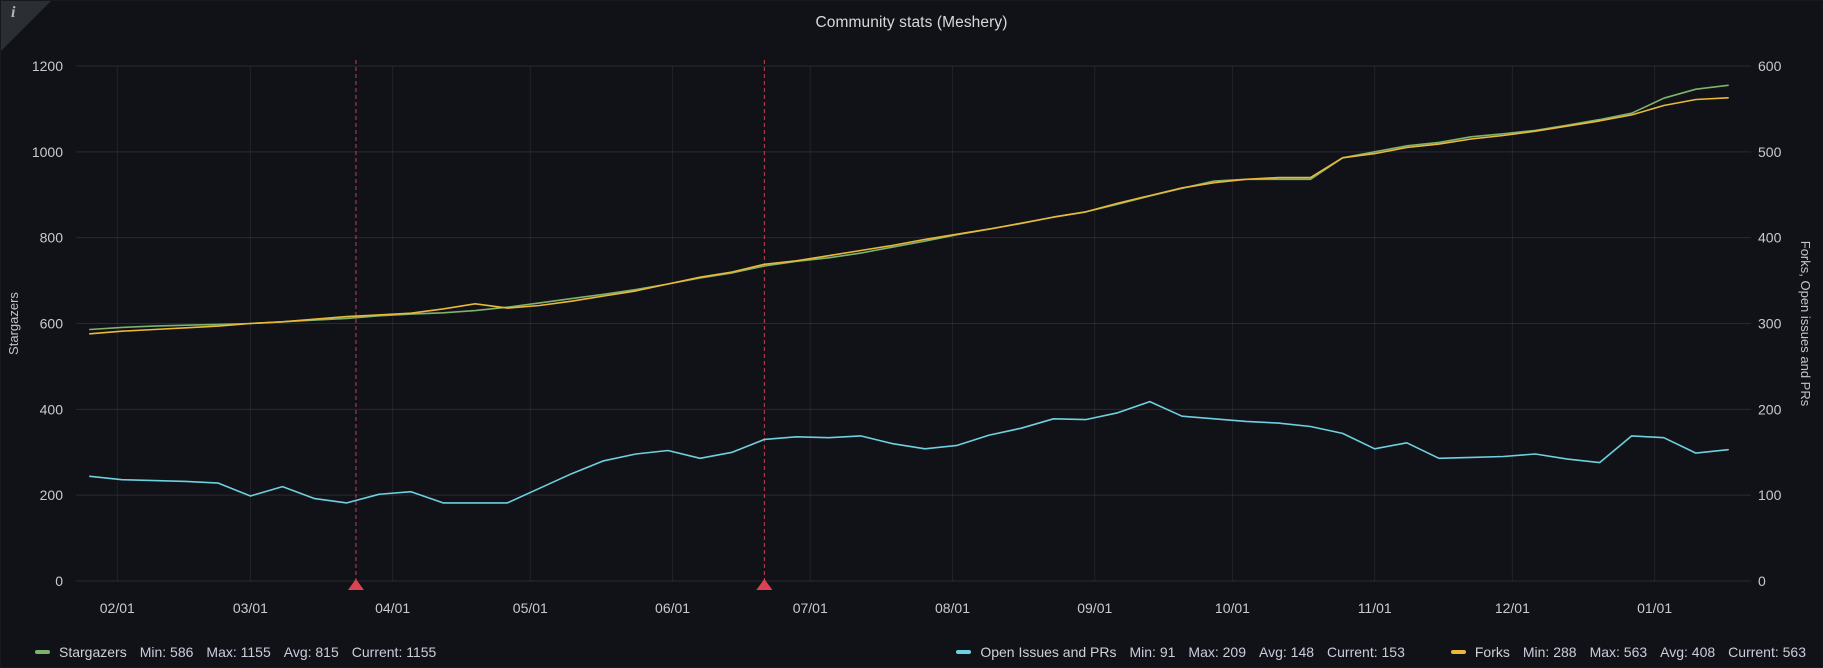 This screenshot has height=668, width=1823. I want to click on svg-text: 500, so click(1770, 152).